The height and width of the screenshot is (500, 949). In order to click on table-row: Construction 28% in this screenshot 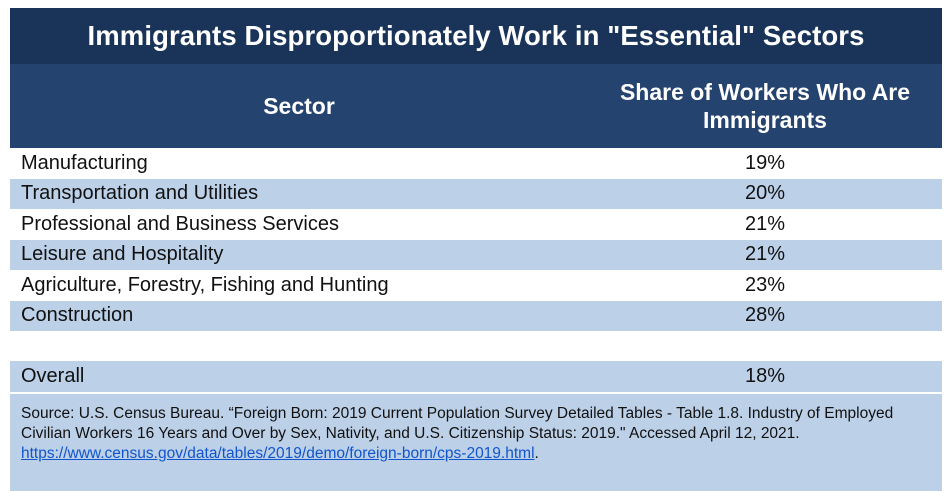, I will do `click(476, 315)`.